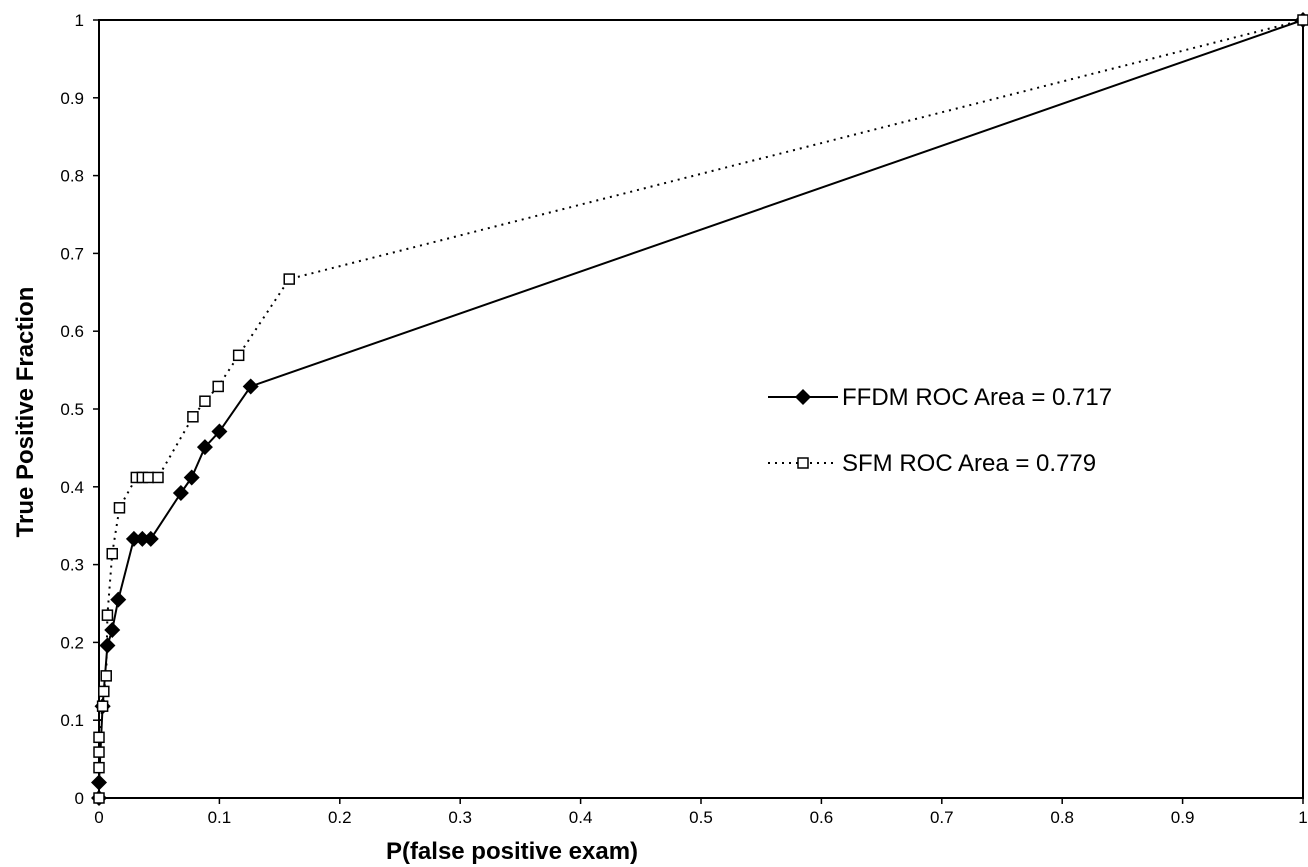 This screenshot has height=867, width=1308. What do you see at coordinates (977, 397) in the screenshot?
I see `legend-label-ffdm: FFDM ROC Area = 0.717` at bounding box center [977, 397].